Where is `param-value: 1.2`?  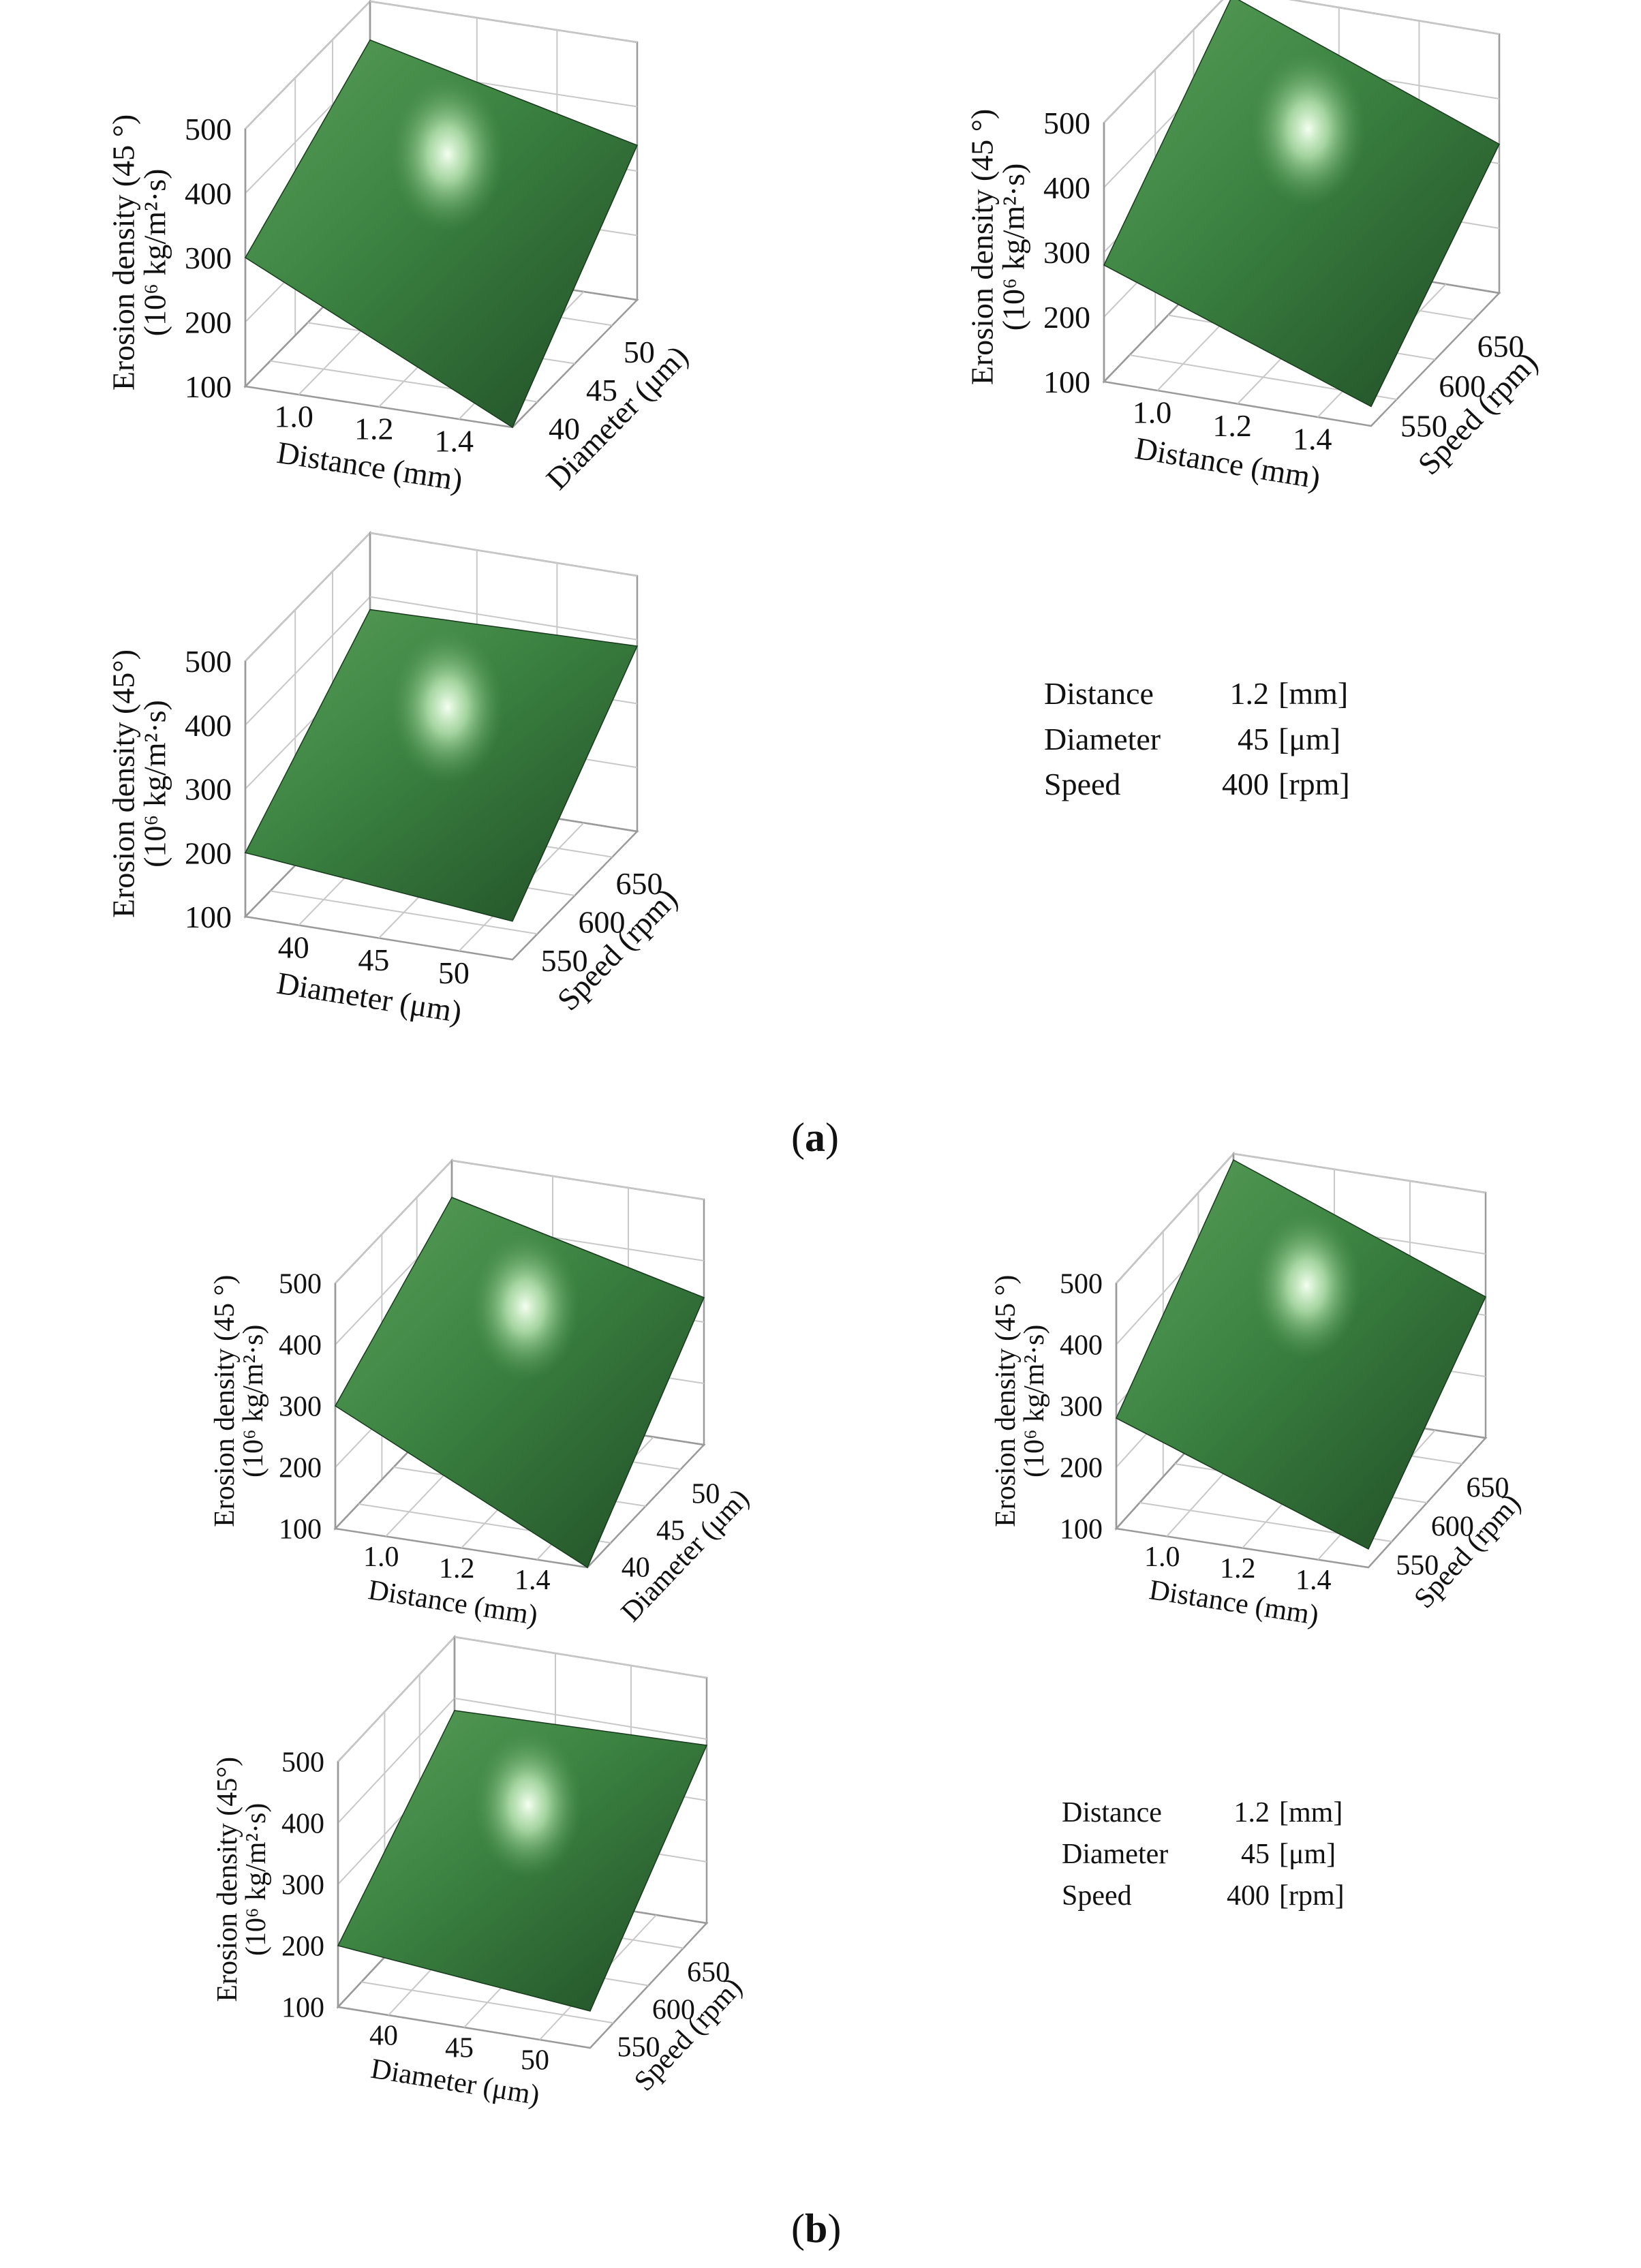
param-value: 1.2 is located at coordinates (1251, 1812).